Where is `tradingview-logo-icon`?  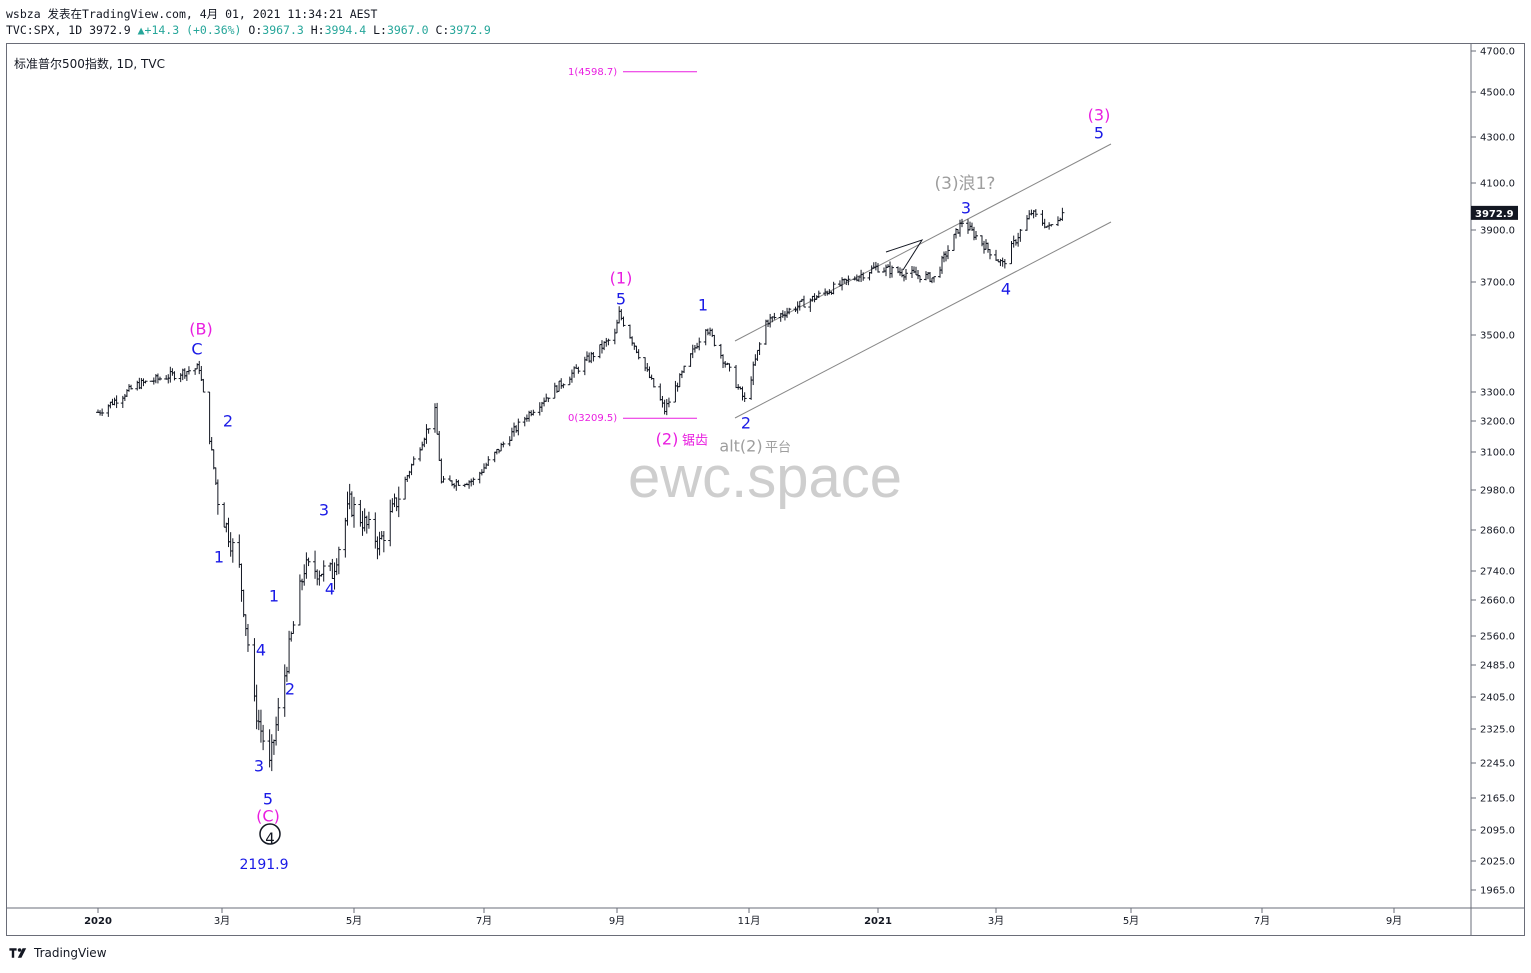 tradingview-logo-icon is located at coordinates (18, 953).